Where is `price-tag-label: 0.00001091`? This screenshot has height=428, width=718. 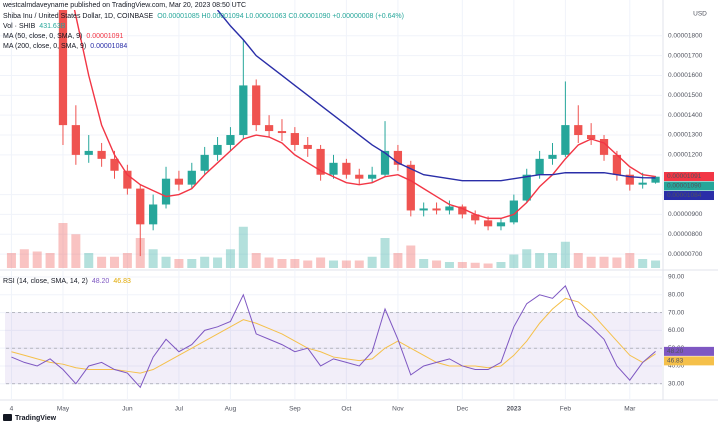
price-tag-label: 0.00001091 is located at coordinates (684, 176).